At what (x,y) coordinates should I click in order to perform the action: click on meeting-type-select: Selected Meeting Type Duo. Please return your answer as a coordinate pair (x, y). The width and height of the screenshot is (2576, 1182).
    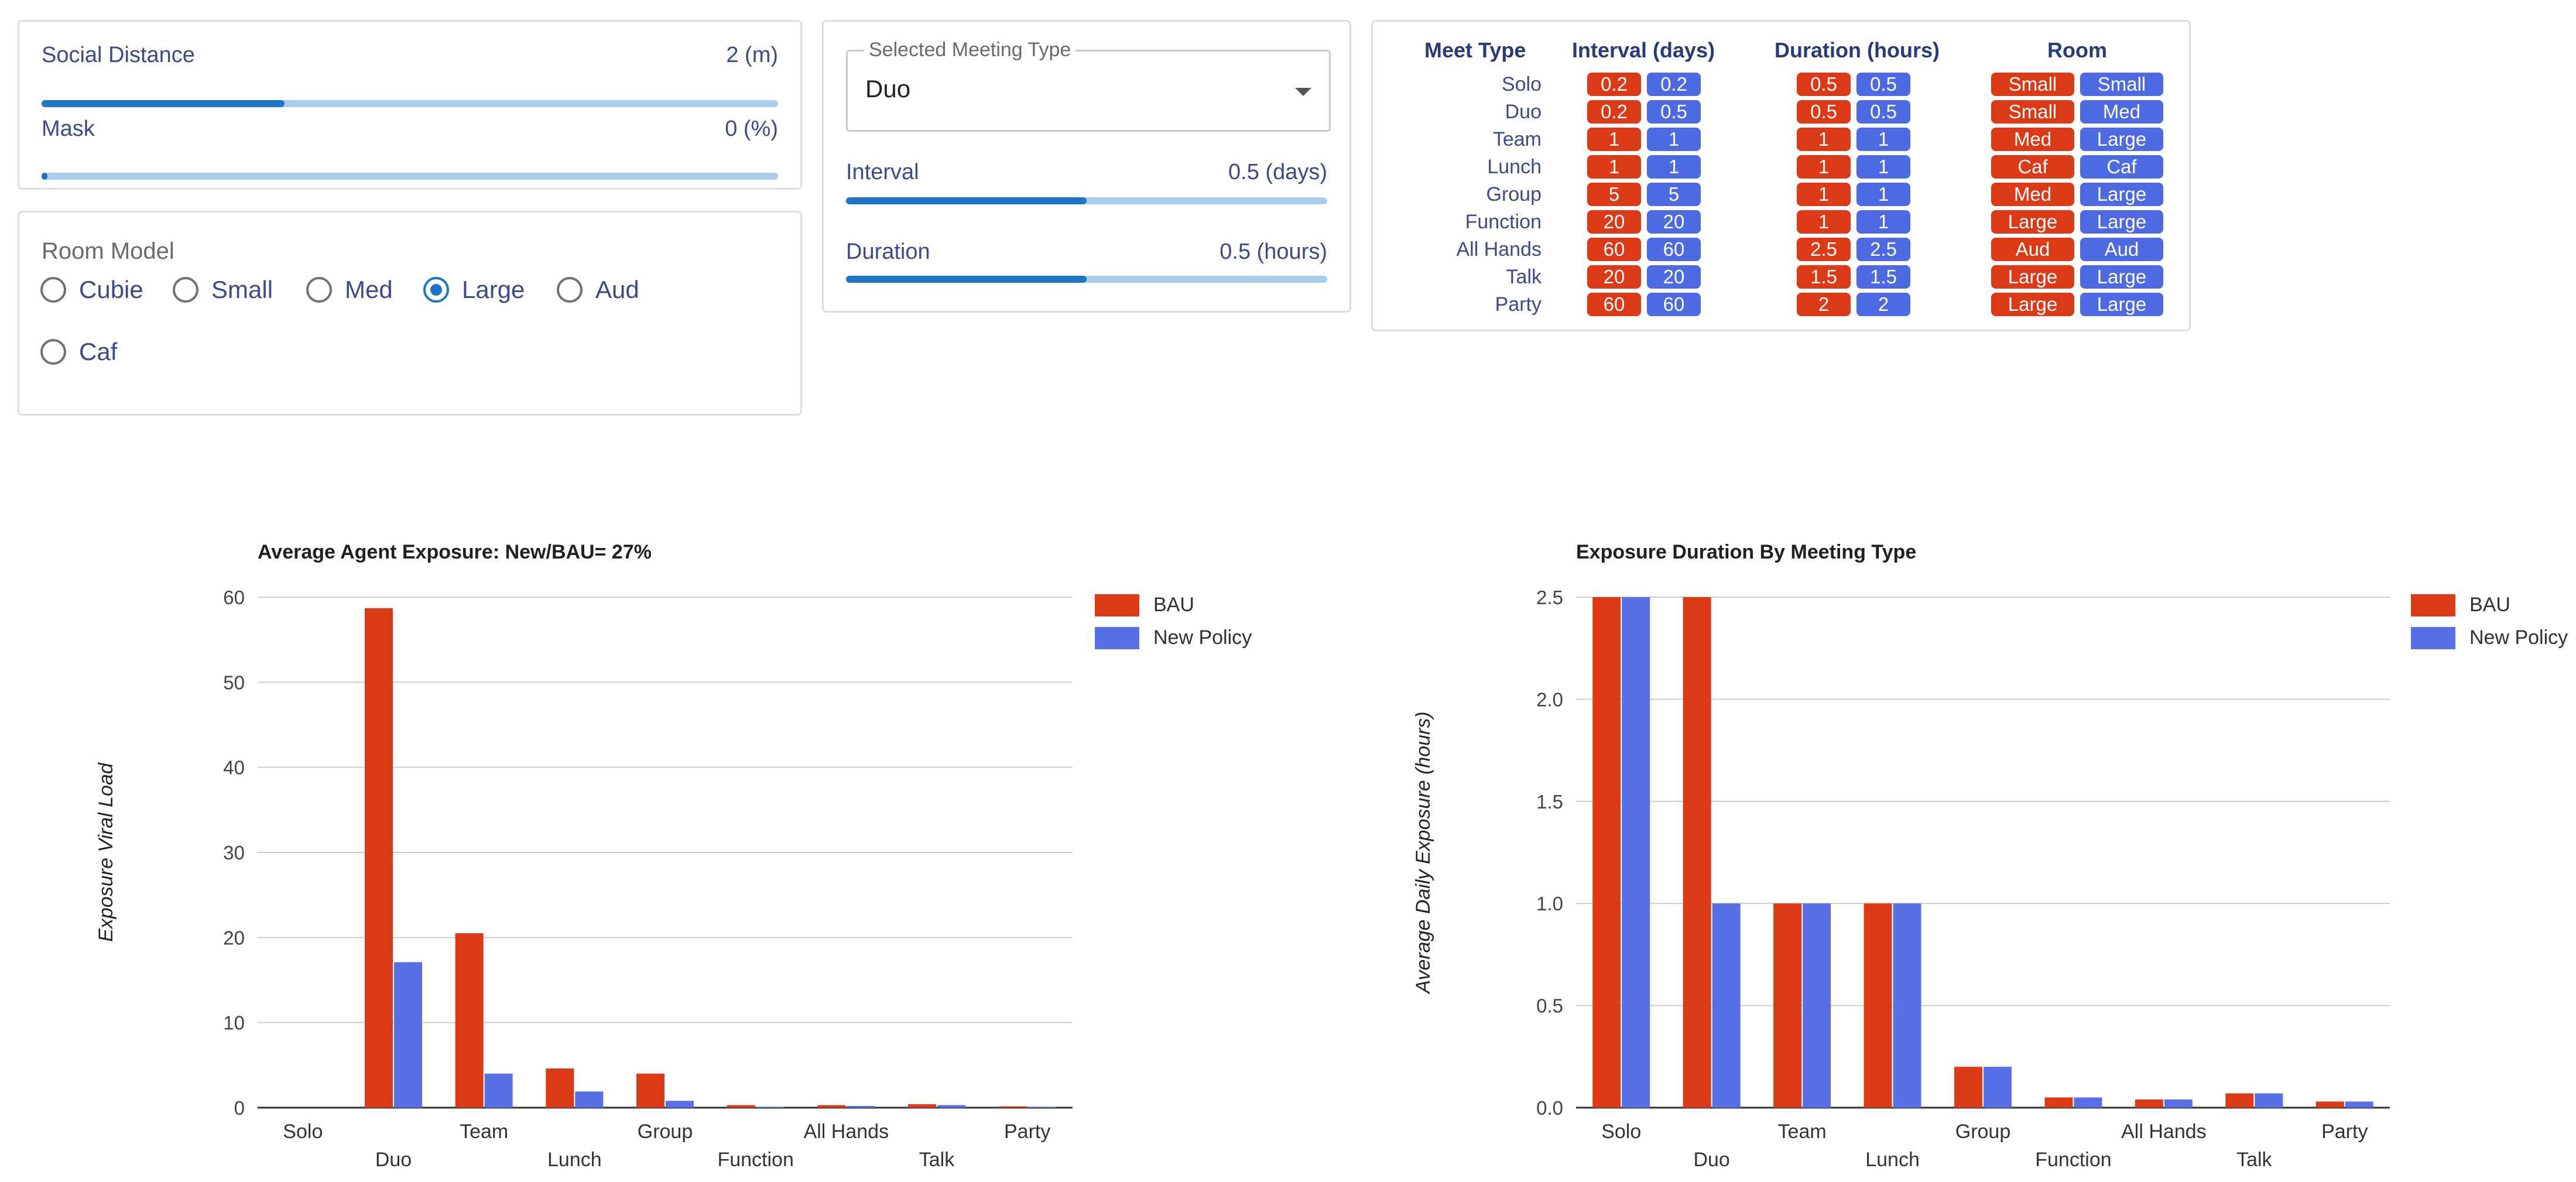
    Looking at the image, I should click on (1088, 86).